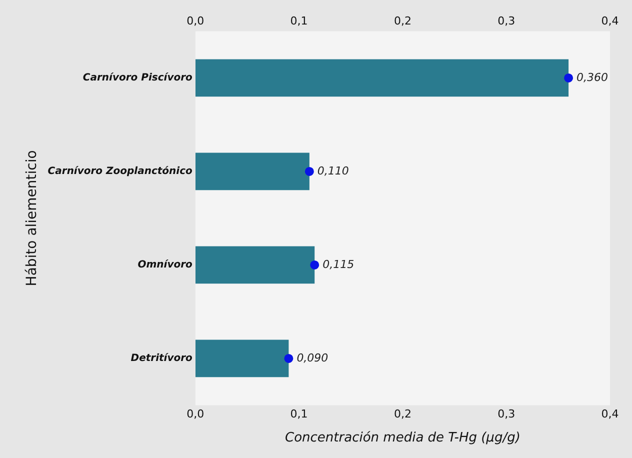  Describe the element at coordinates (507, 21) in the screenshot. I see `x2-tick-label: 0,3` at that location.